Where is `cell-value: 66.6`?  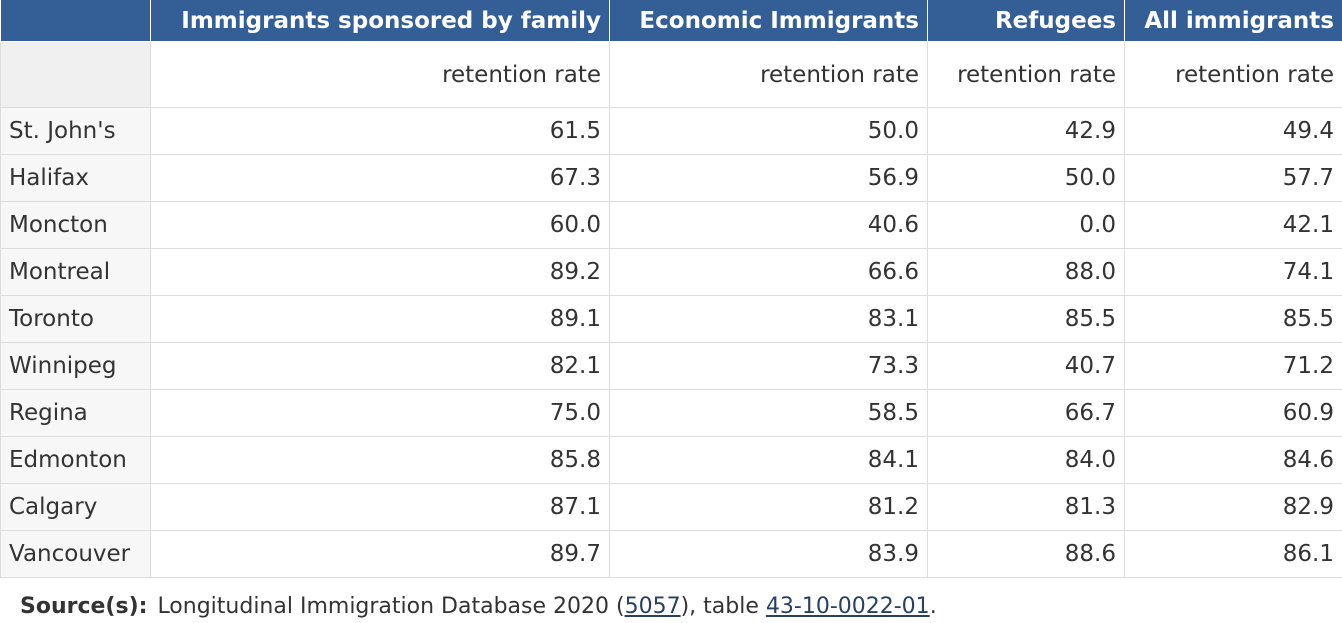
cell-value: 66.6 is located at coordinates (768, 272).